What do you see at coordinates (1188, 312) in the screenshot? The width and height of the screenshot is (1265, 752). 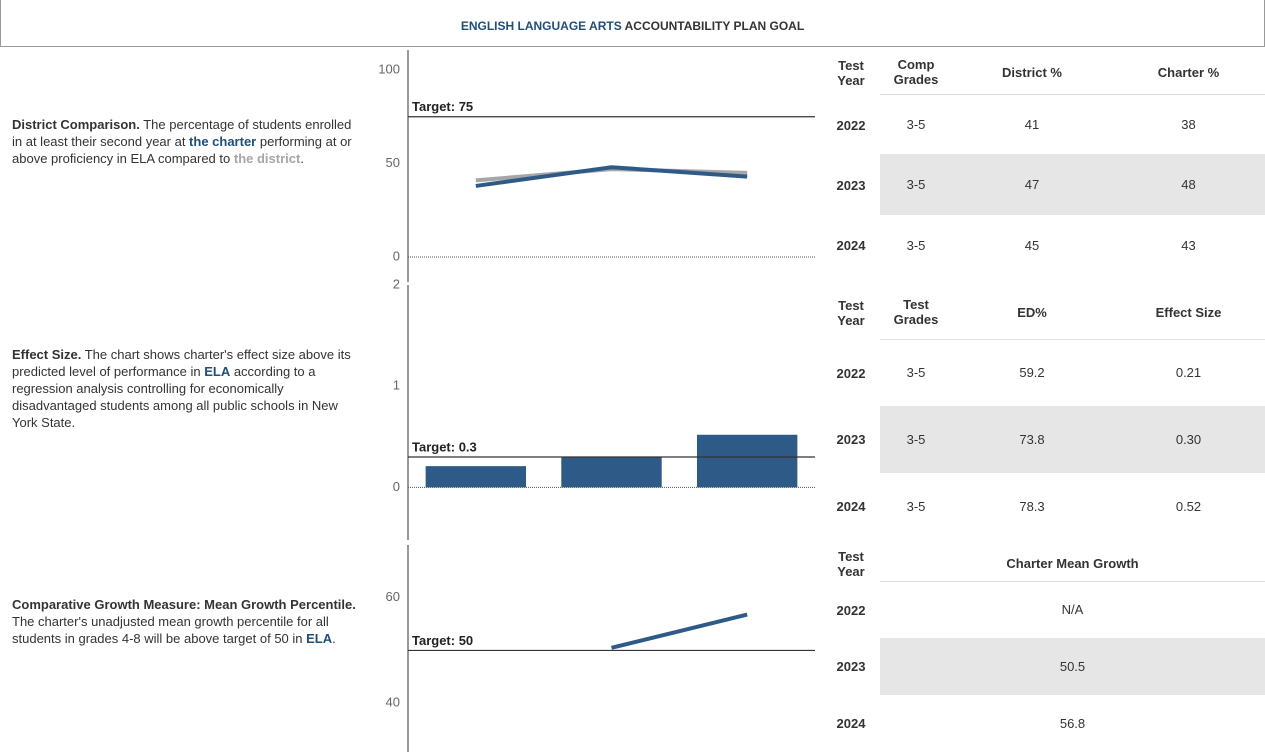 I see `table-header: Effect Size` at bounding box center [1188, 312].